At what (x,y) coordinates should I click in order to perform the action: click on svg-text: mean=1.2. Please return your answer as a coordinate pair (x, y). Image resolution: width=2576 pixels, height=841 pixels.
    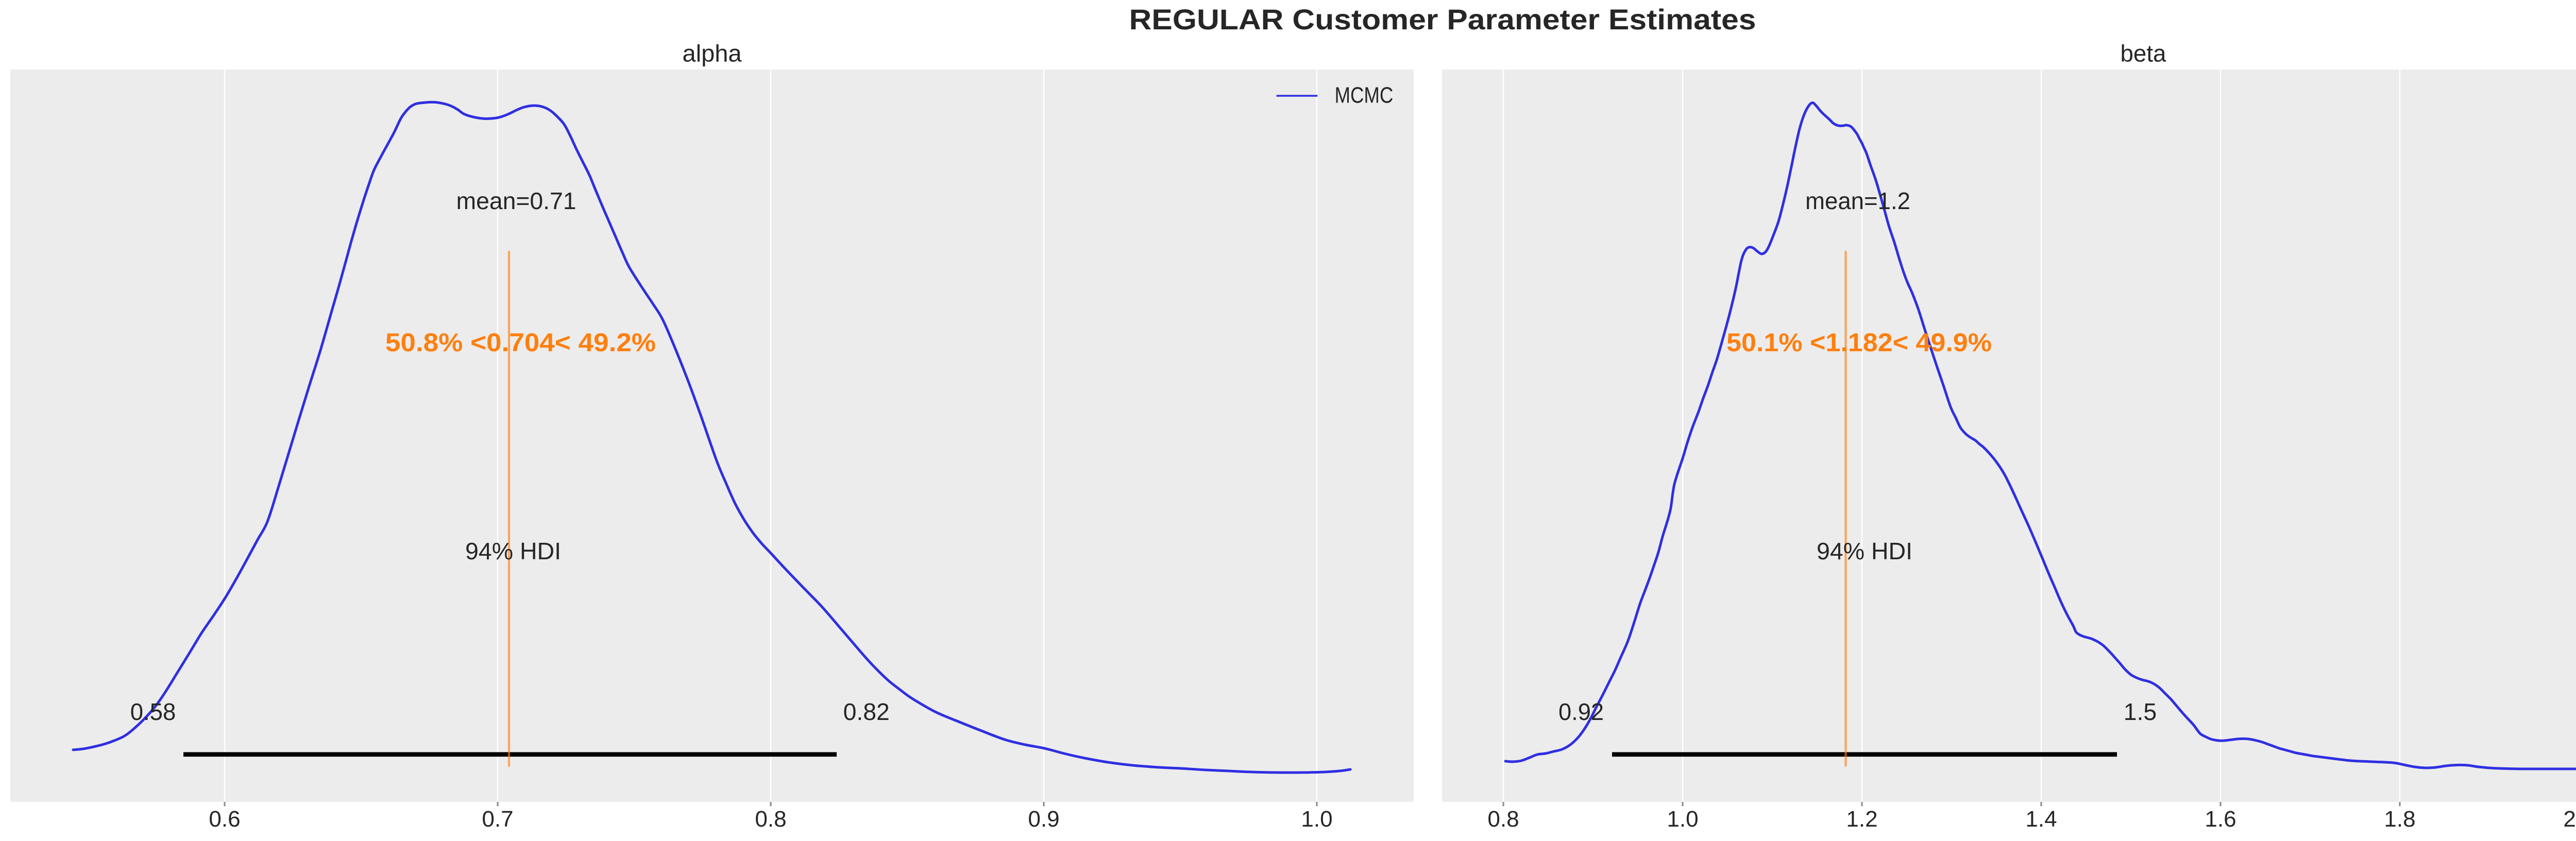
    Looking at the image, I should click on (1858, 200).